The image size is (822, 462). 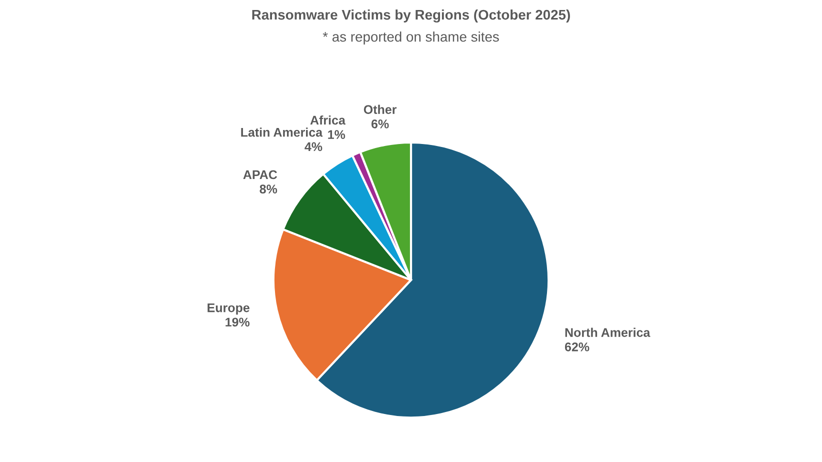 What do you see at coordinates (410, 38) in the screenshot?
I see `chart-subtitle: * as reported on shame sites` at bounding box center [410, 38].